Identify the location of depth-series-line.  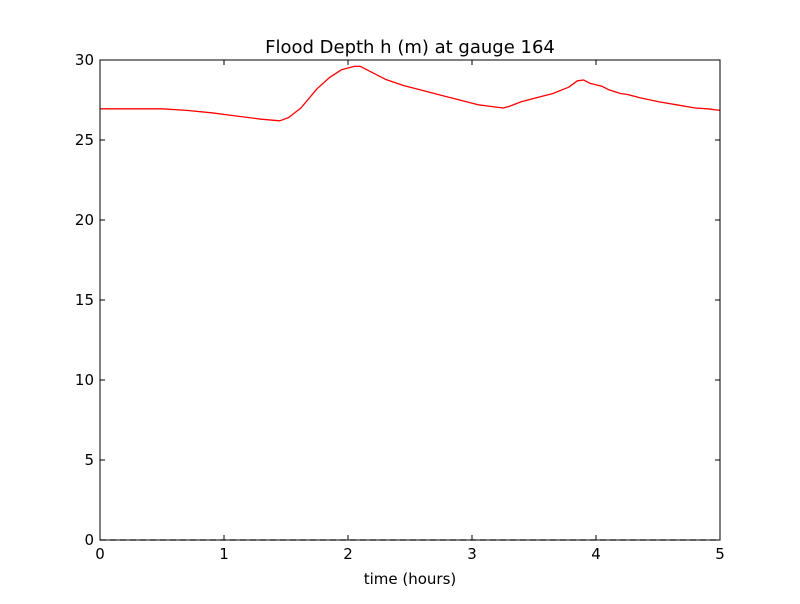
(410, 93).